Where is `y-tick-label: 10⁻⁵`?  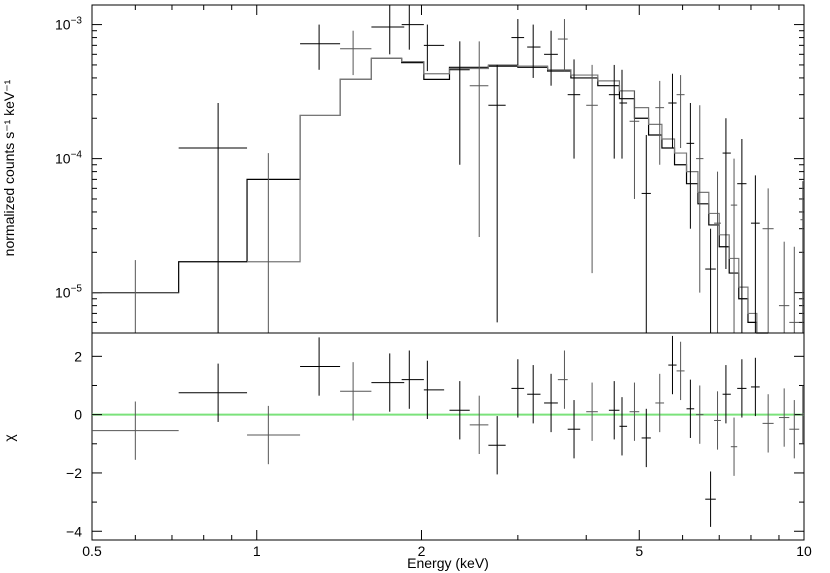 y-tick-label: 10⁻⁵ is located at coordinates (68, 292).